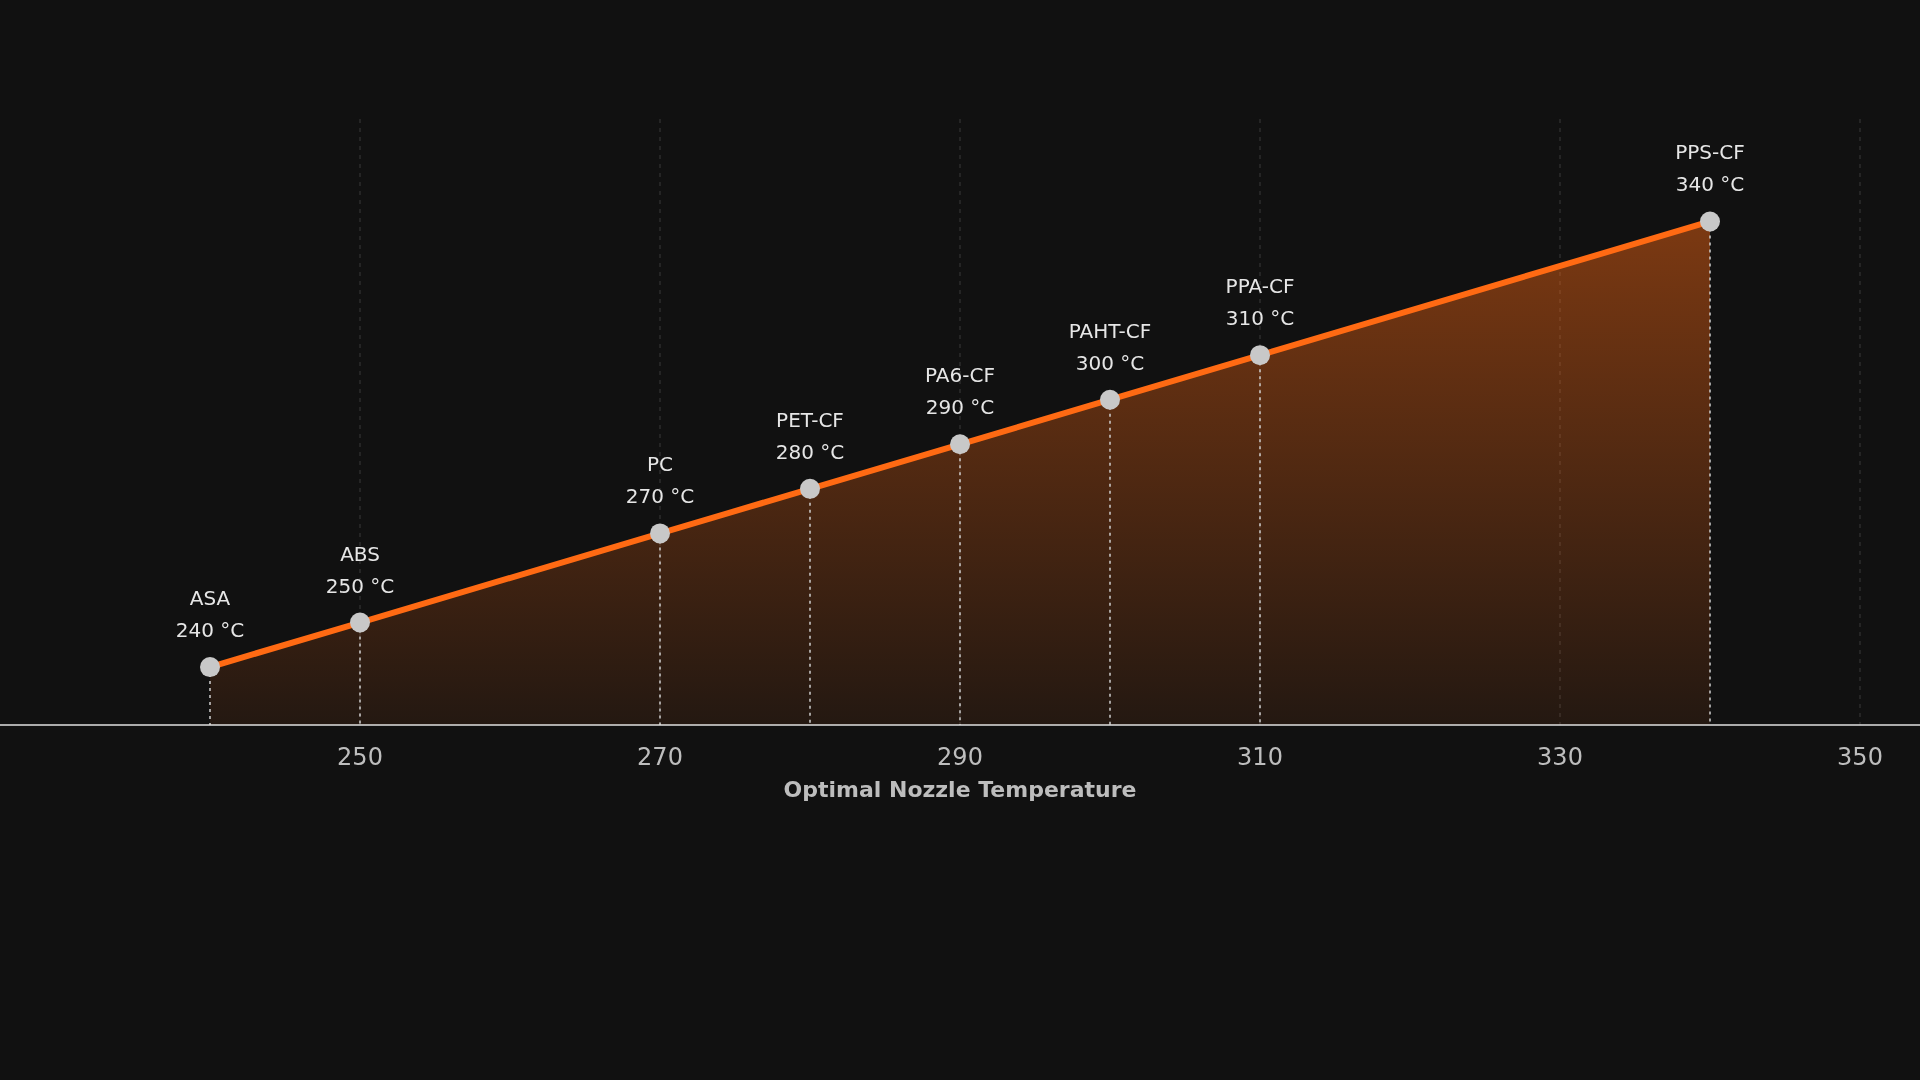  Describe the element at coordinates (1260, 757) in the screenshot. I see `x-tick-label: 310` at that location.